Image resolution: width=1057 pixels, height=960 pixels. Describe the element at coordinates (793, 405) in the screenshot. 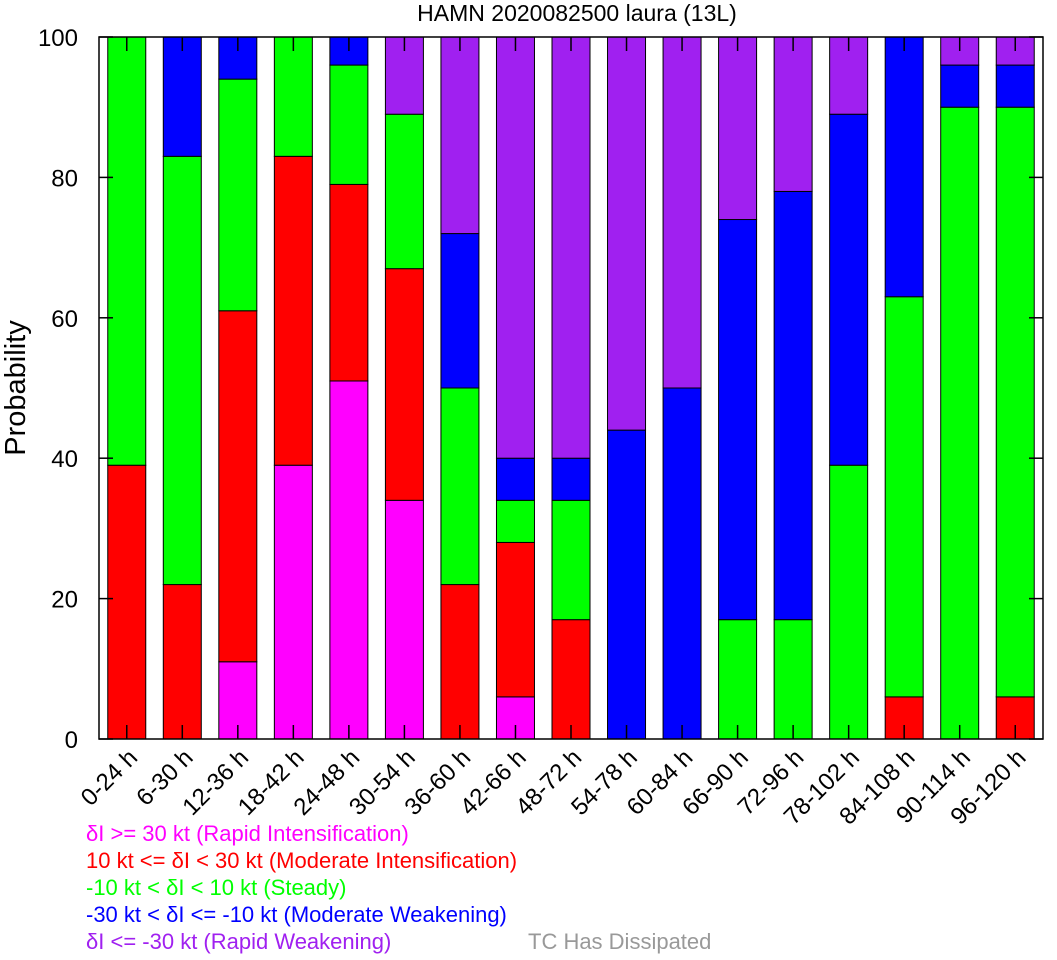

I see `bar-moderate-weakening-72-96-h` at that location.